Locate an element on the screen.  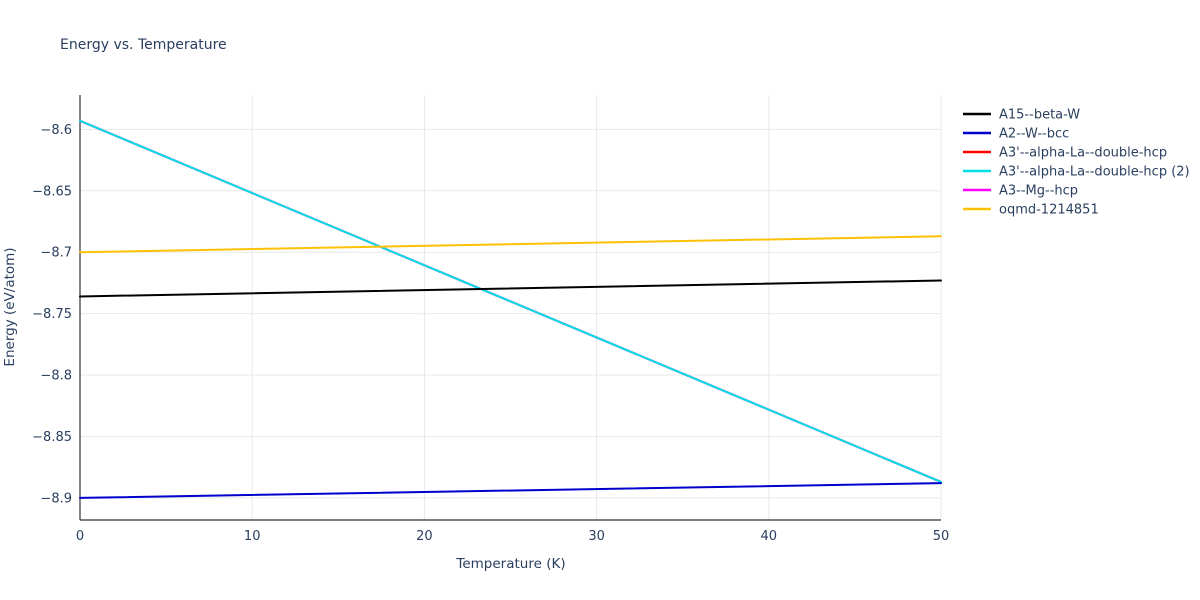
y-tick-label: −8.9 is located at coordinates (56, 498).